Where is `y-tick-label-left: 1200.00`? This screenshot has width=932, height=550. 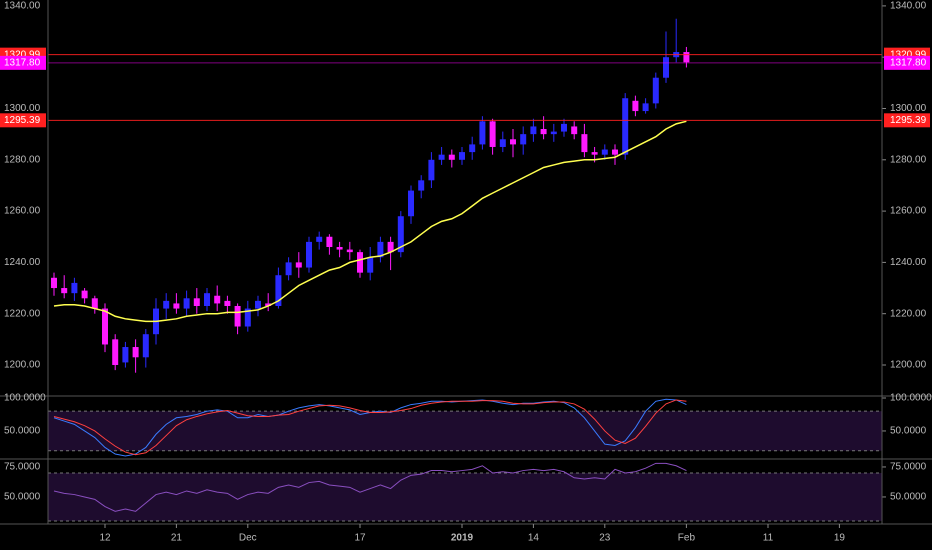 y-tick-label-left: 1200.00 is located at coordinates (22, 365).